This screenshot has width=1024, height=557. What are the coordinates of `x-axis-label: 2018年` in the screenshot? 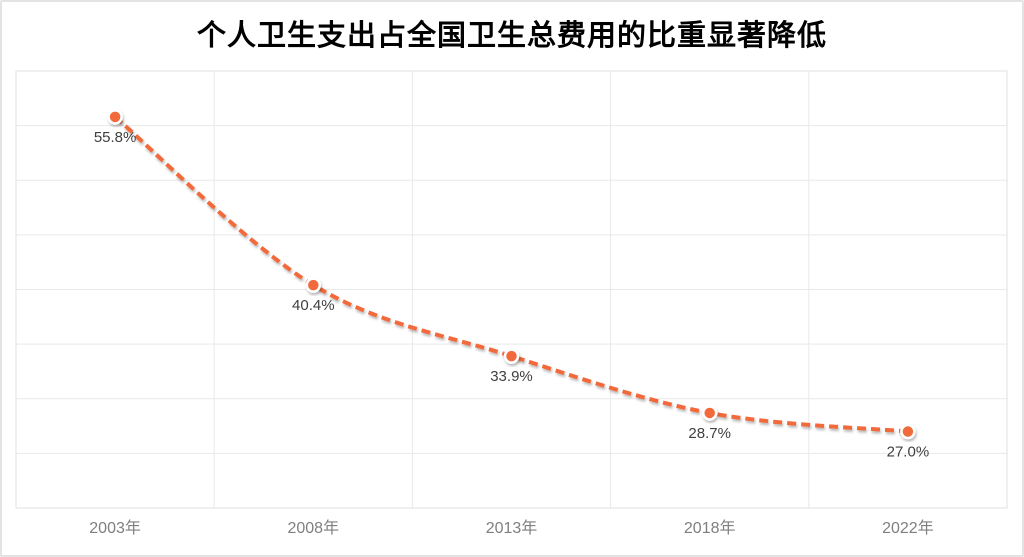 It's located at (710, 528).